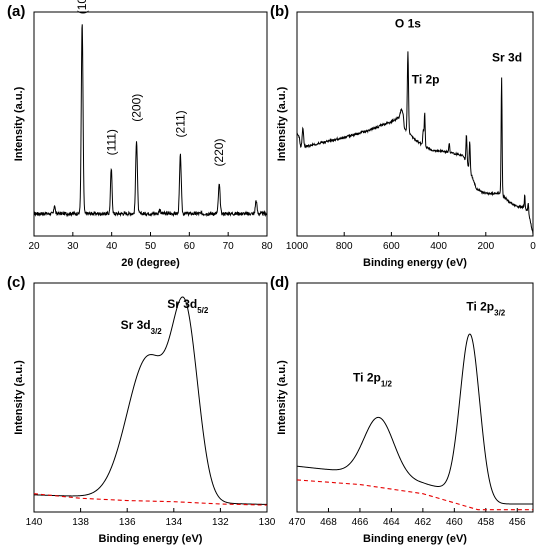  What do you see at coordinates (137, 108) in the screenshot?
I see `peak-annotation: (200)` at bounding box center [137, 108].